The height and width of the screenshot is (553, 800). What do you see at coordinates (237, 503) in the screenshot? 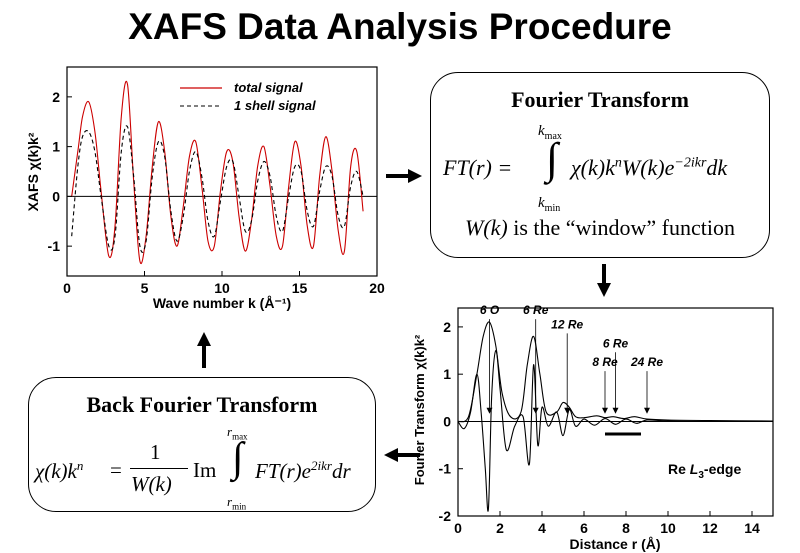
I see `bft-lower-limit: rmin` at bounding box center [237, 503].